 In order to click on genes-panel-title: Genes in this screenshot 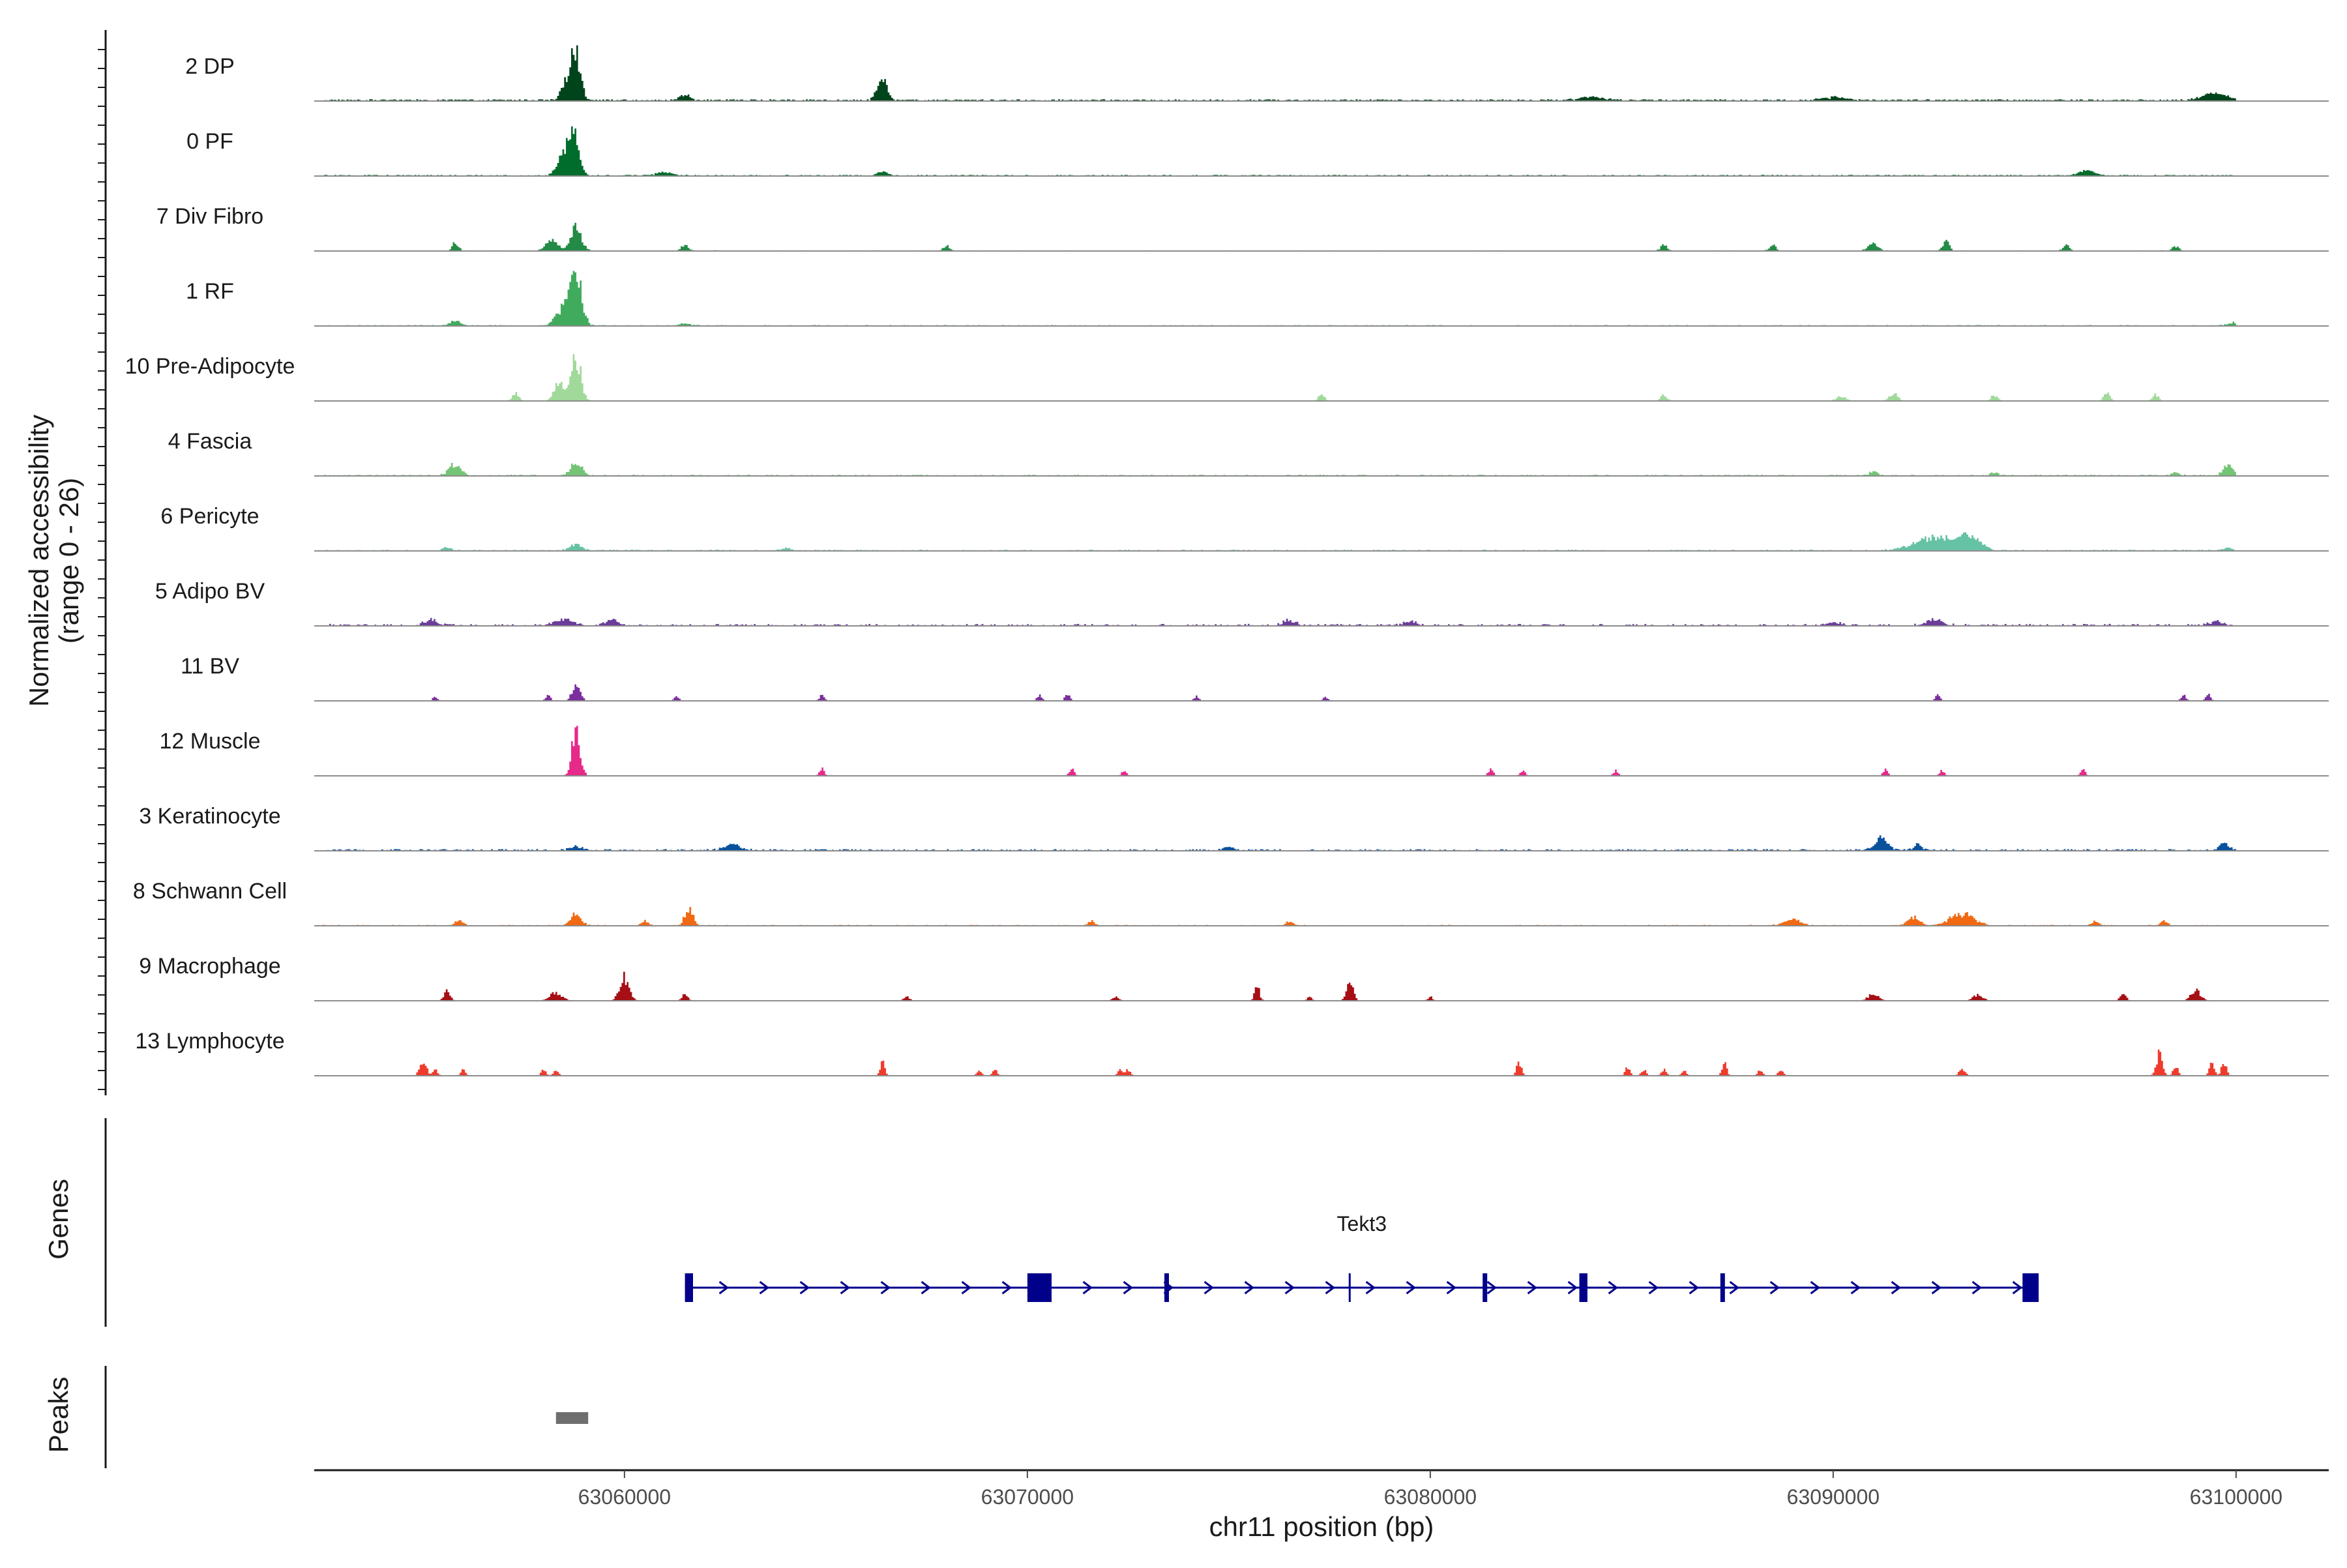, I will do `click(58, 1220)`.